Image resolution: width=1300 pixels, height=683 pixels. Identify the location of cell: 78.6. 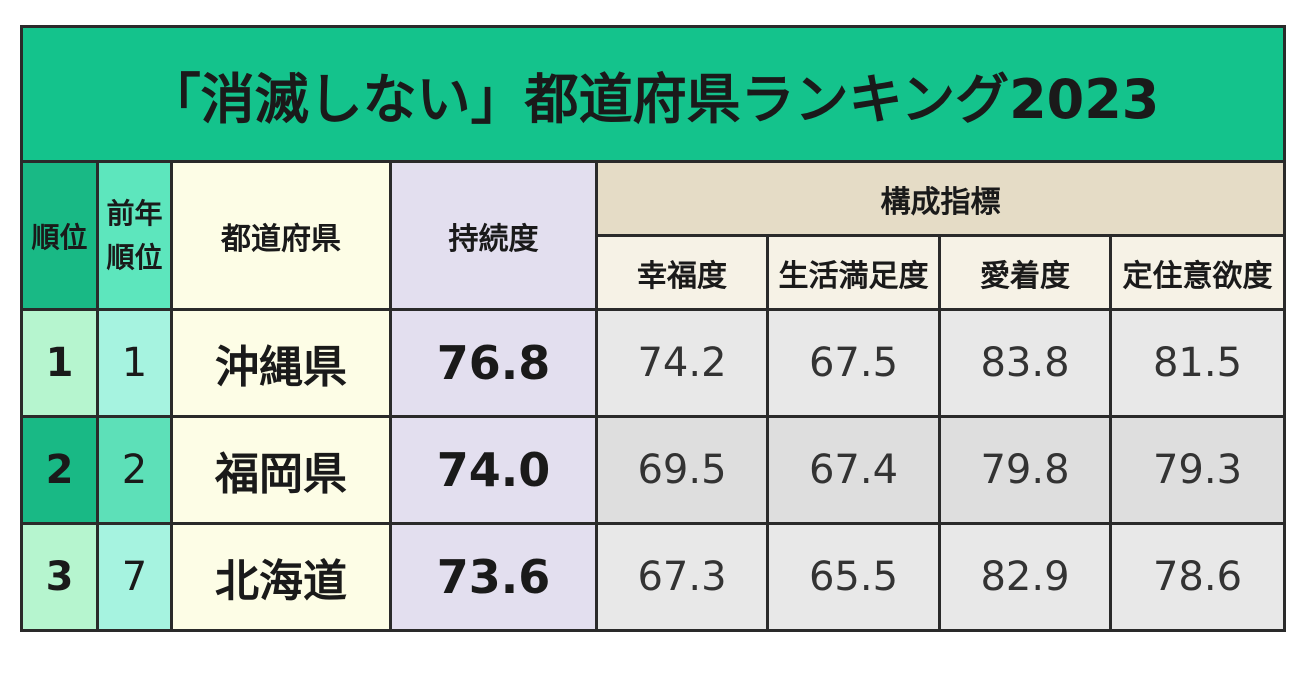
(1197, 577).